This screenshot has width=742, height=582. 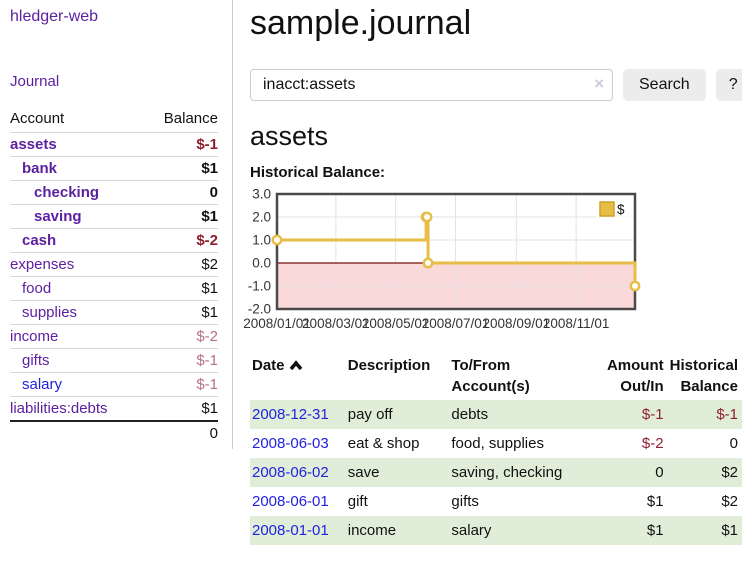 I want to click on accounts-total-value: 0, so click(x=213, y=433).